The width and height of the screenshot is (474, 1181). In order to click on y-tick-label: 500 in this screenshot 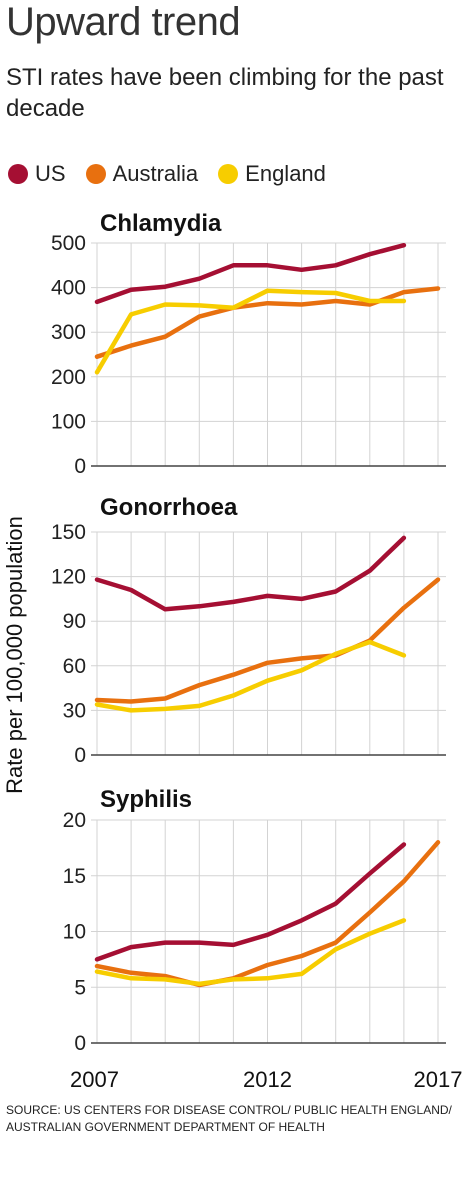, I will do `click(68, 243)`.